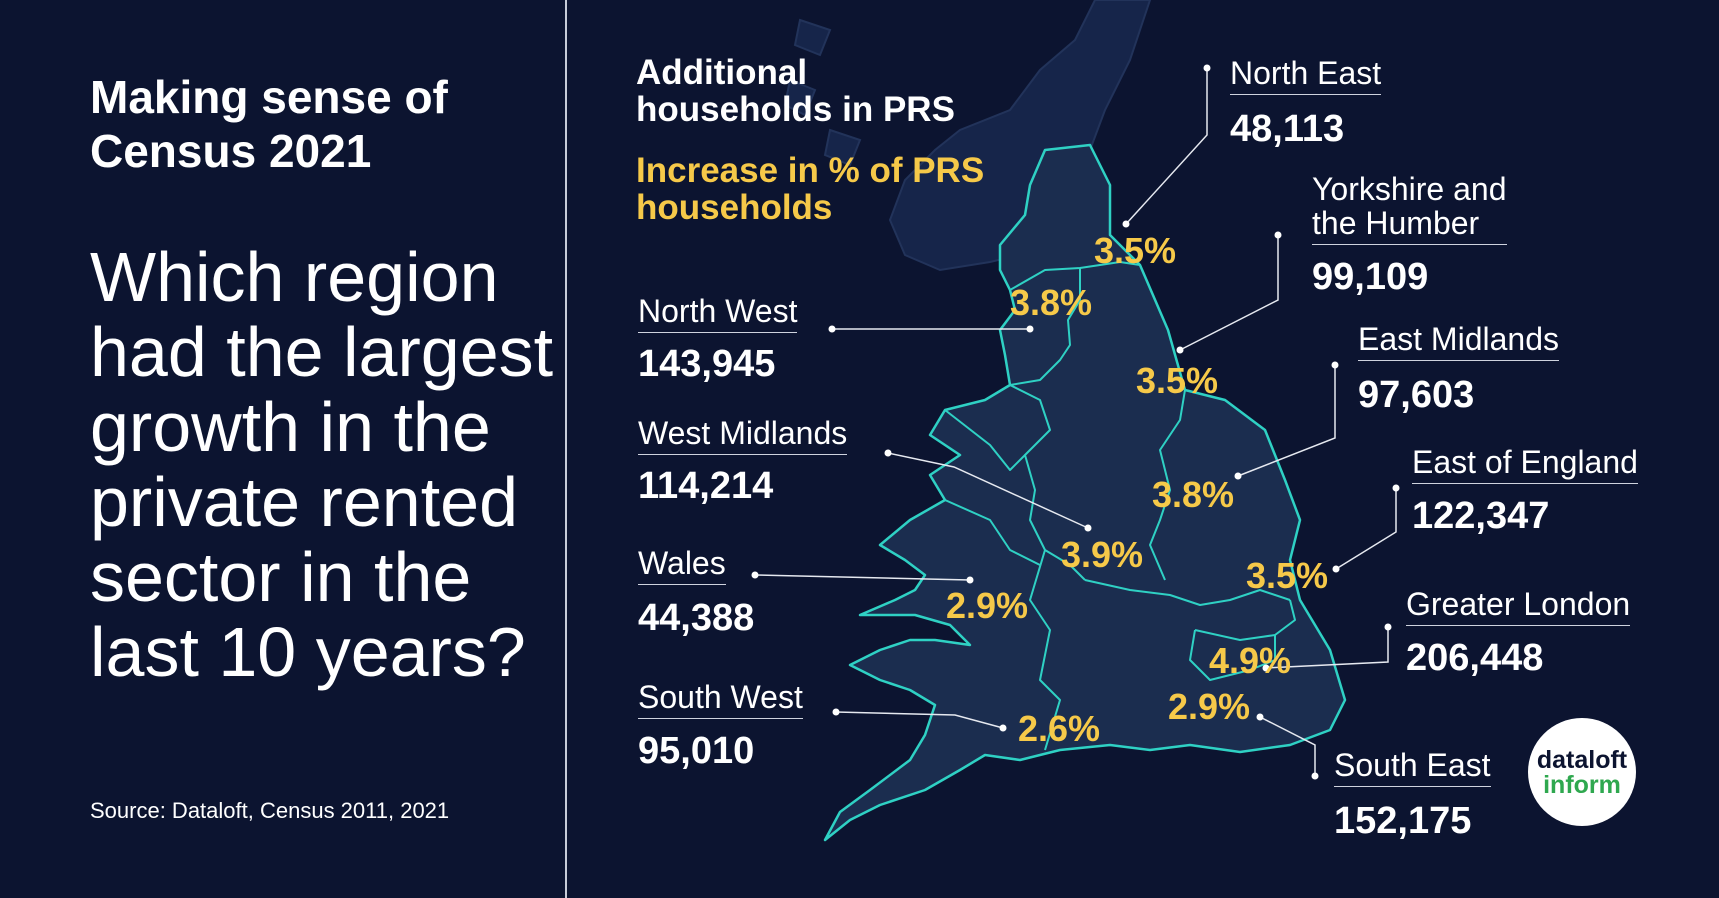  Describe the element at coordinates (1287, 129) in the screenshot. I see `region-households-north-east: 48,113` at that location.